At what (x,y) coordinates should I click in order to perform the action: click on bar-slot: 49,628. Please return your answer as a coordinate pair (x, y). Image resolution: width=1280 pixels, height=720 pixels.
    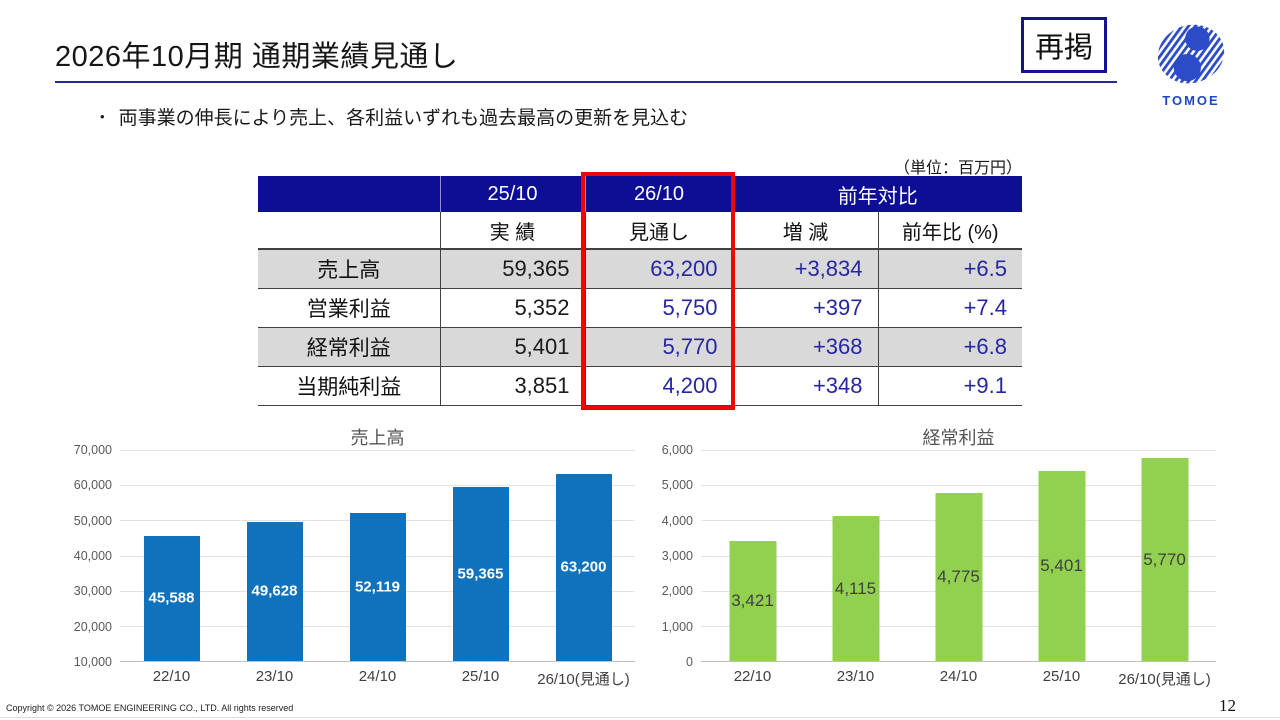
    Looking at the image, I should click on (274, 555).